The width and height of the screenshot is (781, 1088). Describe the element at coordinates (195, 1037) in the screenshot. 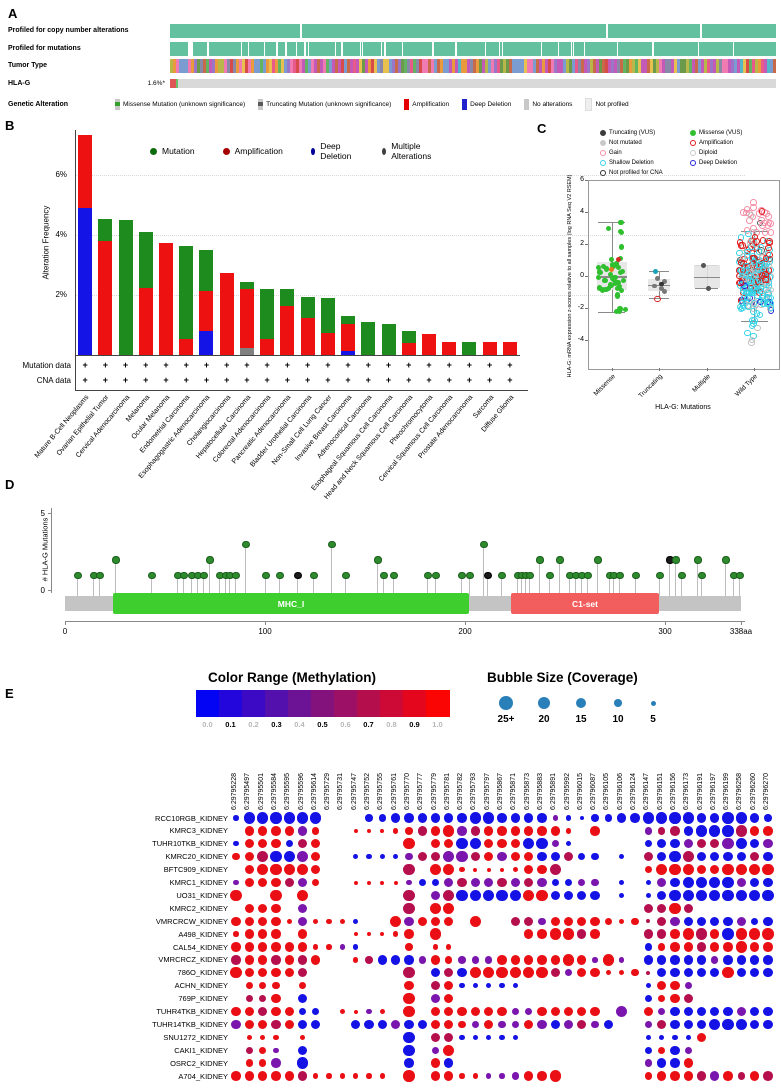

I see `row-label: SNU1272_KIDNEY` at that location.